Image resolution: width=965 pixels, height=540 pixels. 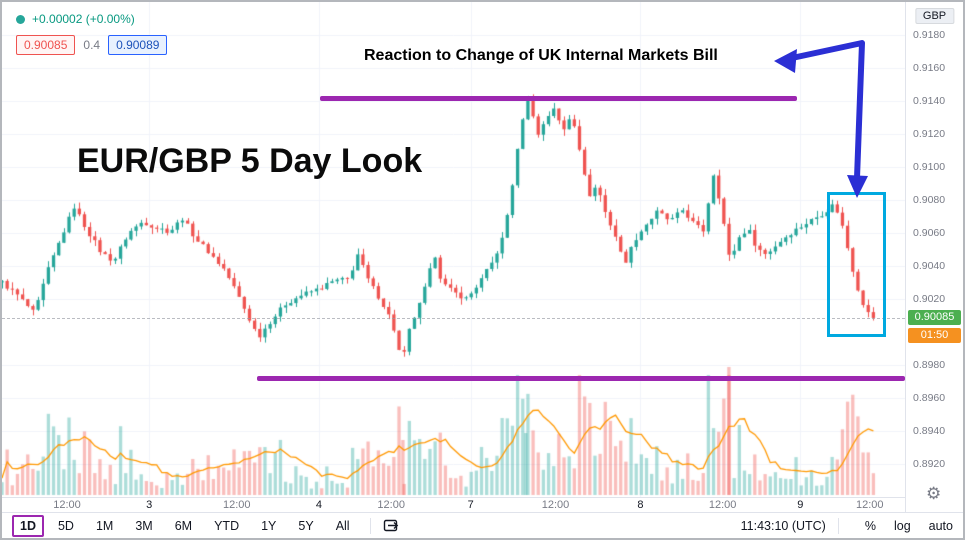 I want to click on ask-price-box: 0.90089, so click(x=138, y=45).